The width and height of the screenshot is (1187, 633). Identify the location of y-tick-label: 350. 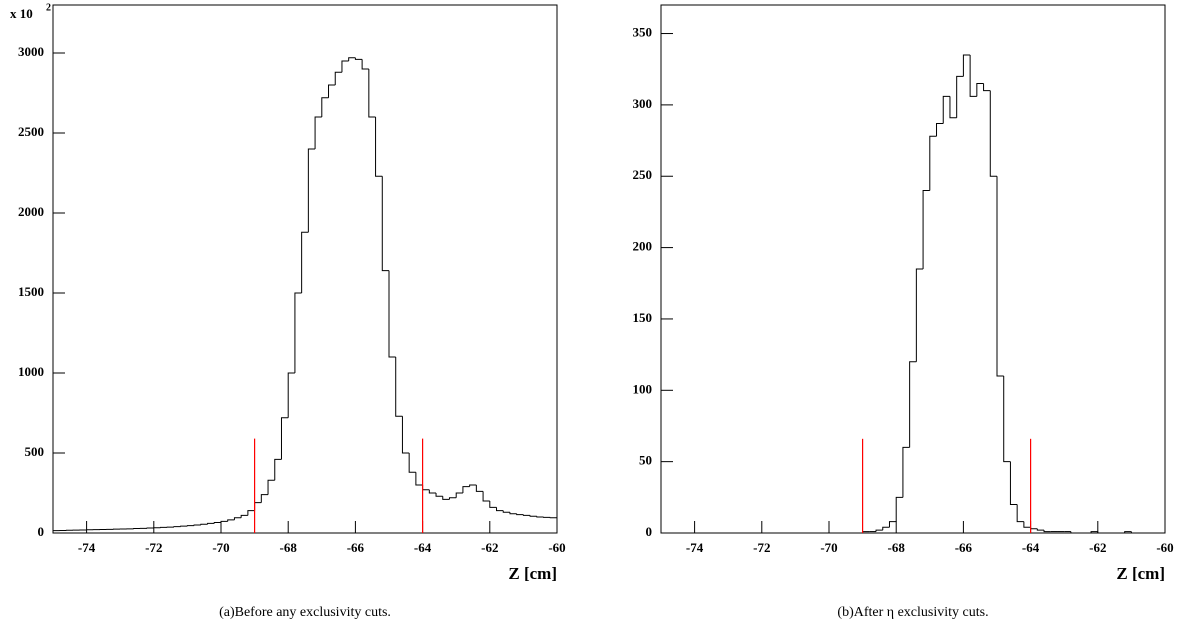
(643, 32).